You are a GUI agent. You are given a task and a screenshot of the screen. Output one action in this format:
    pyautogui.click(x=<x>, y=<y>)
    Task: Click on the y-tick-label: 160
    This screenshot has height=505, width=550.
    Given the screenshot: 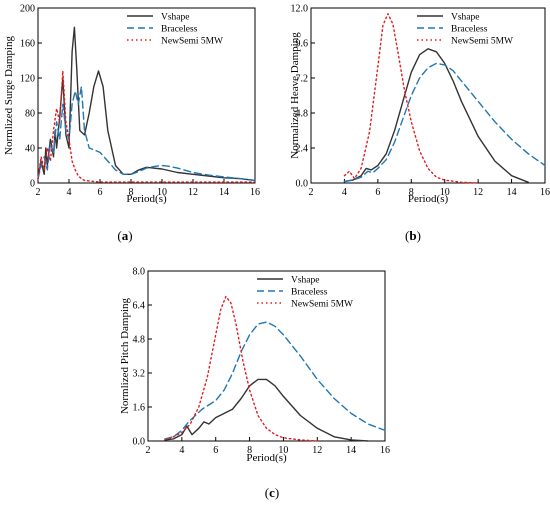 What is the action you would take?
    pyautogui.click(x=27, y=44)
    